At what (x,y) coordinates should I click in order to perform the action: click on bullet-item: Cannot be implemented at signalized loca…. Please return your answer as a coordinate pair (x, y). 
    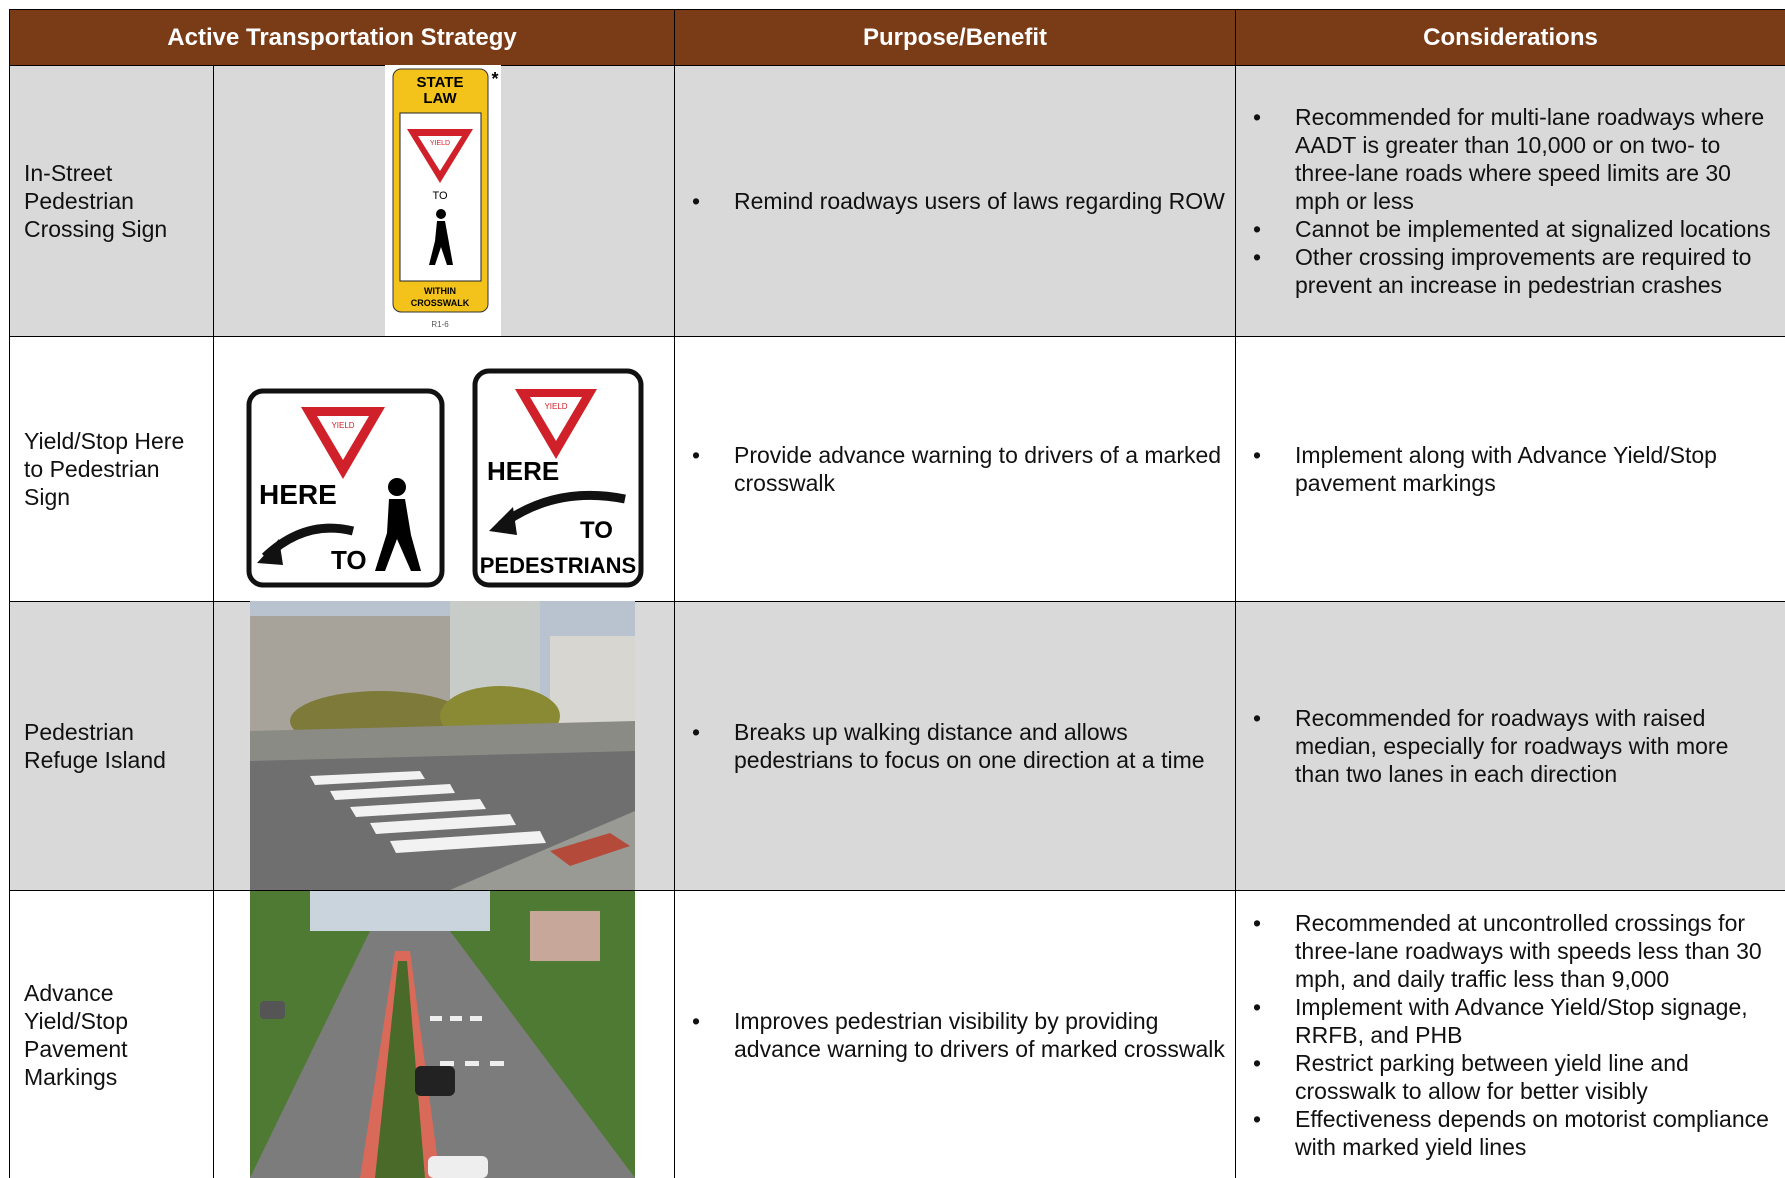
    Looking at the image, I should click on (1514, 229).